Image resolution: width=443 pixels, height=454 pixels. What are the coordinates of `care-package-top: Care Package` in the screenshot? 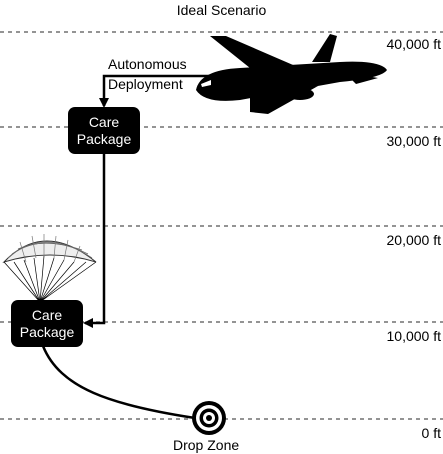 It's located at (104, 130).